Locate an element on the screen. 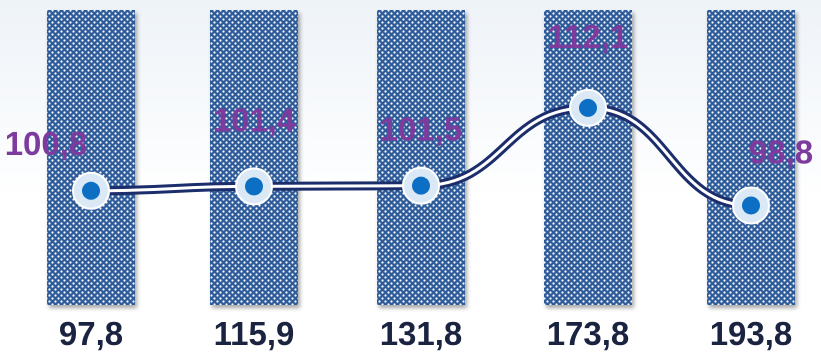  bar-value-label-4: 173,8 is located at coordinates (588, 333).